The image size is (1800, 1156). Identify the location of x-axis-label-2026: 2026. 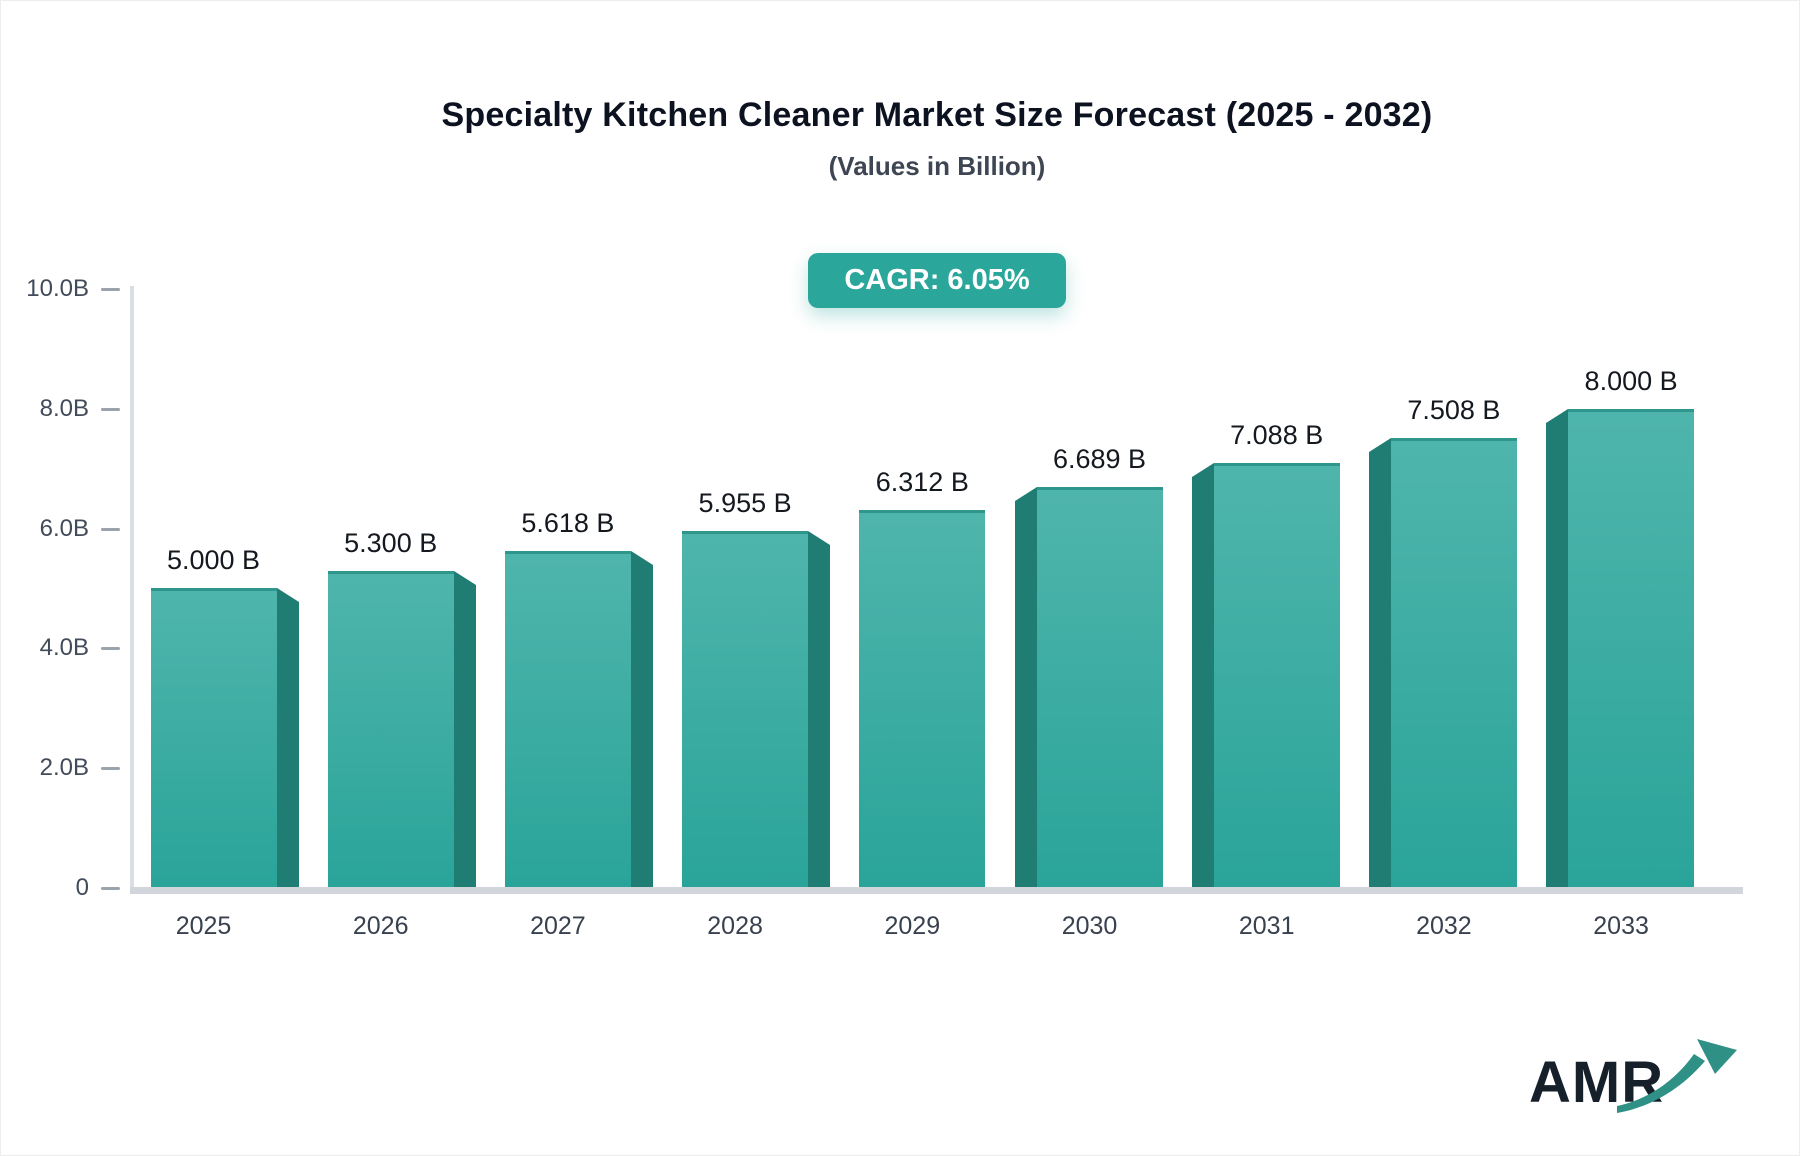
(380, 926).